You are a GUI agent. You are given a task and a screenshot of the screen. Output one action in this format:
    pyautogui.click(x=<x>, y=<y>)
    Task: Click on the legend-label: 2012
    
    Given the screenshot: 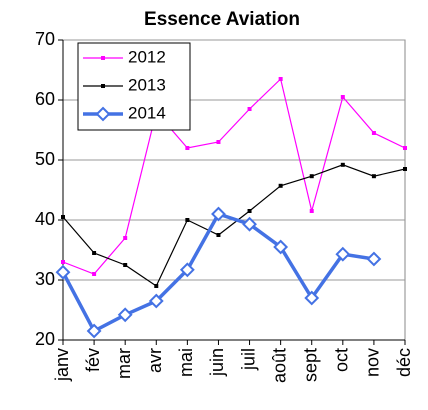 What is the action you would take?
    pyautogui.click(x=147, y=56)
    